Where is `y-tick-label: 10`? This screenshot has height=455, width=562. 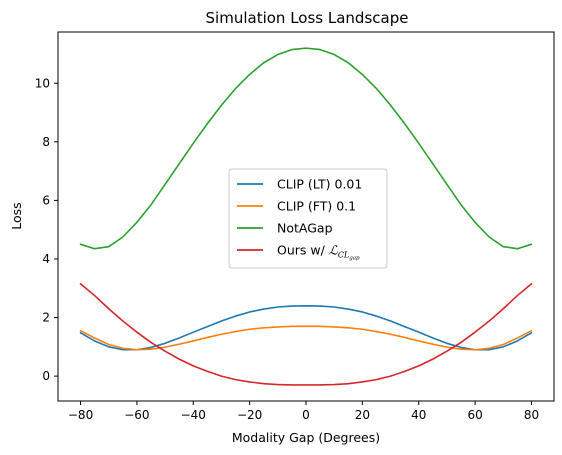 y-tick-label: 10 is located at coordinates (42, 83).